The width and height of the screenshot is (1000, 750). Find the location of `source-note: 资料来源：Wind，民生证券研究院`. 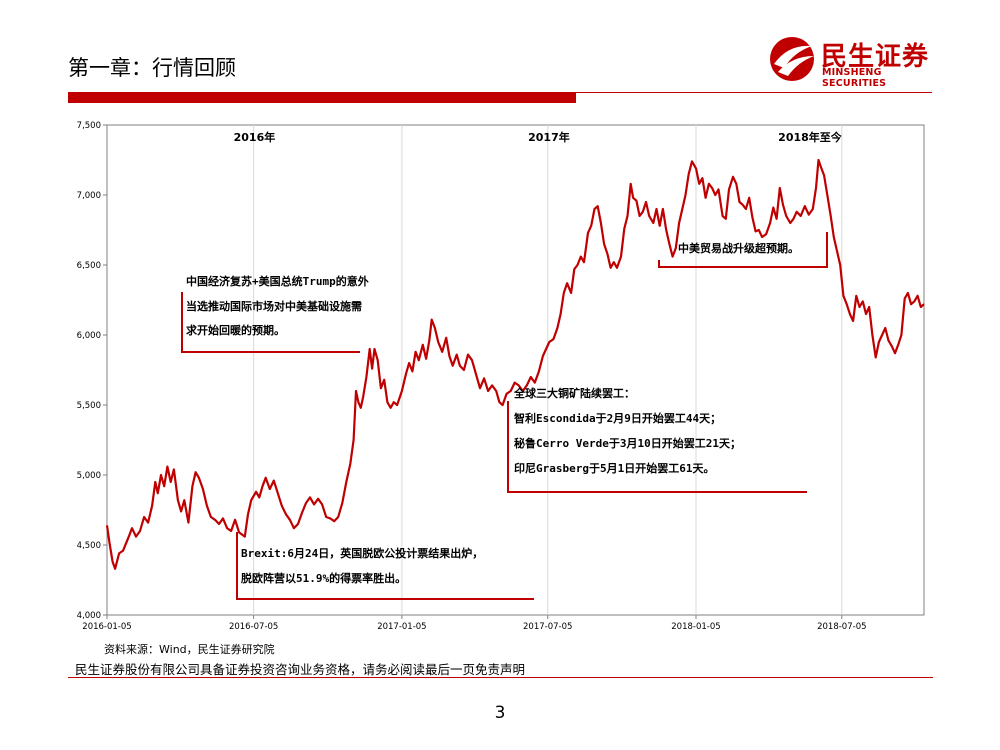

source-note: 资料来源：Wind，民生证券研究院 is located at coordinates (189, 649).